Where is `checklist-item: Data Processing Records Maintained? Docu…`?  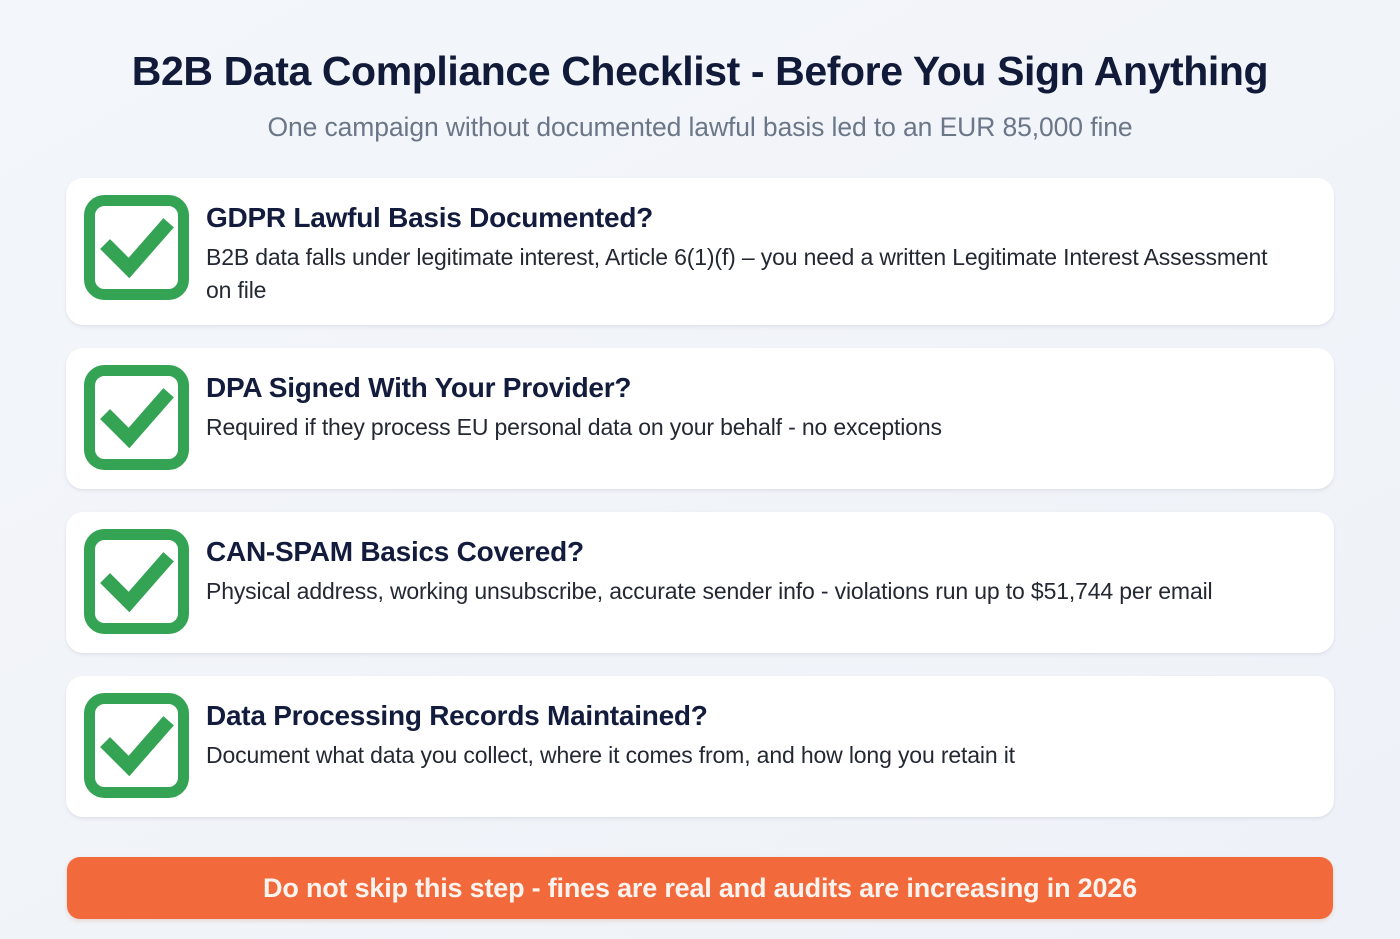 checklist-item: Data Processing Records Maintained? Docu… is located at coordinates (700, 747).